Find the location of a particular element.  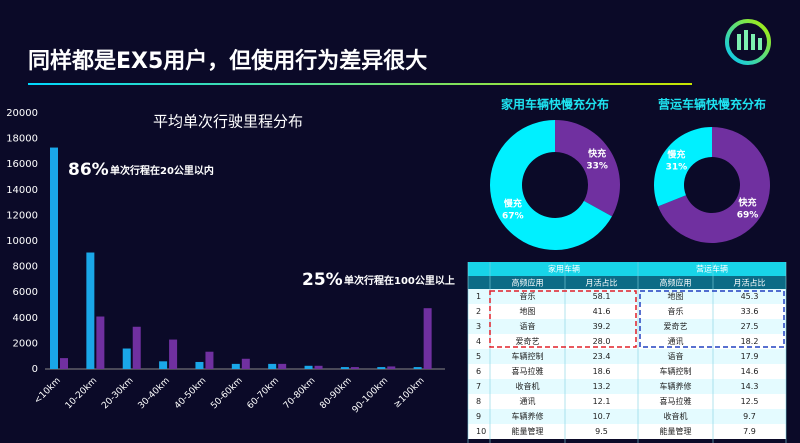

column-header: 月活占比 is located at coordinates (750, 283).